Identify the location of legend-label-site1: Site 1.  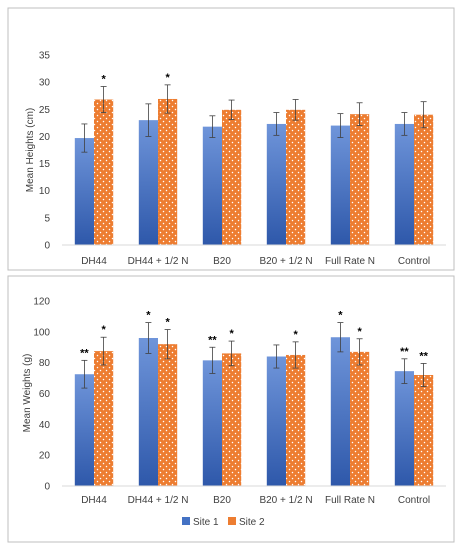
(206, 522).